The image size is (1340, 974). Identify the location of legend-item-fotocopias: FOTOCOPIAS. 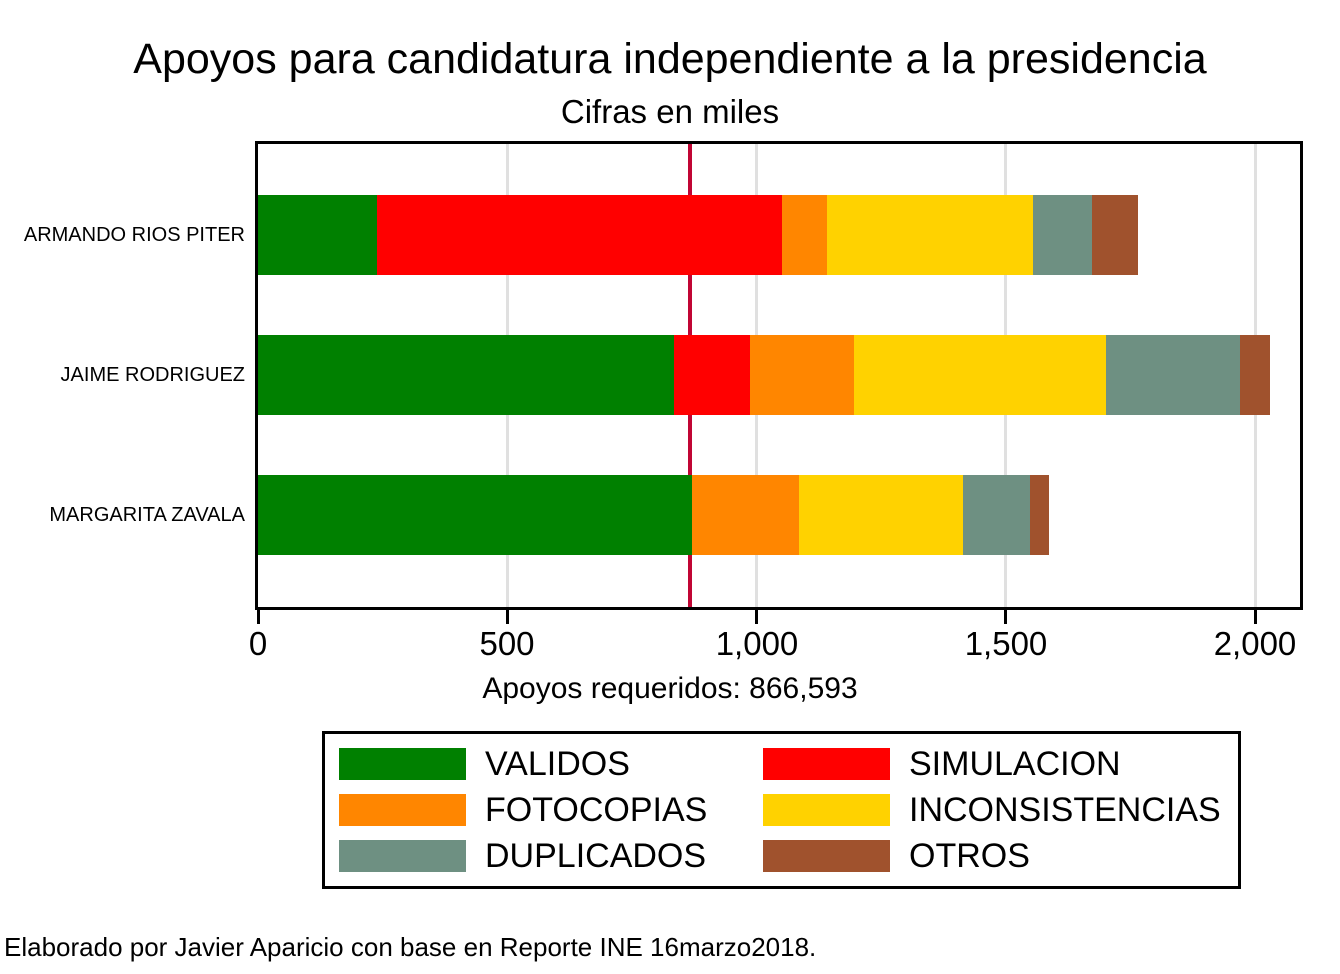
(551, 810).